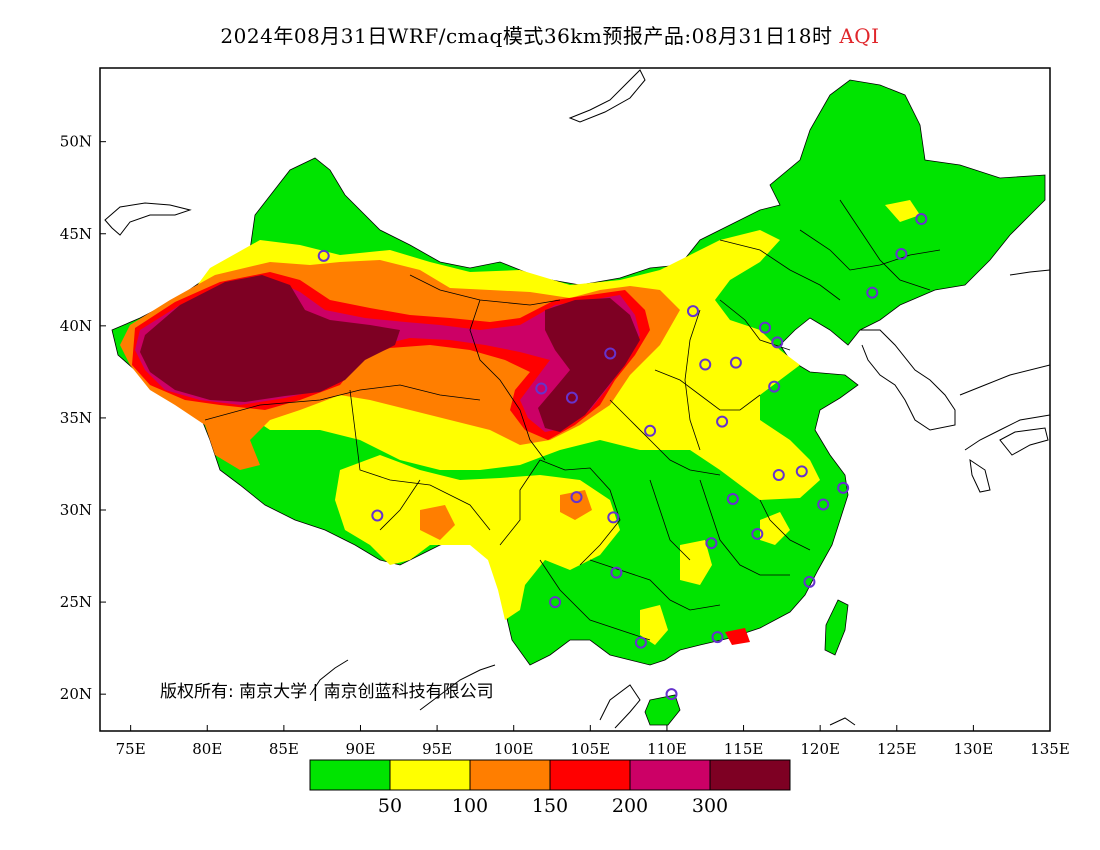  I want to click on aqi-yellow-south, so click(477, 537).